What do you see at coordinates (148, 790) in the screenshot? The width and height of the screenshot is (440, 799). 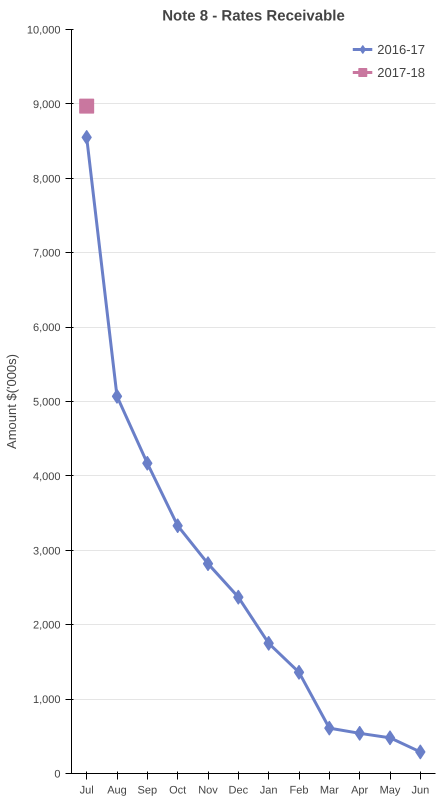 I see `x-tick-label: Sep` at bounding box center [148, 790].